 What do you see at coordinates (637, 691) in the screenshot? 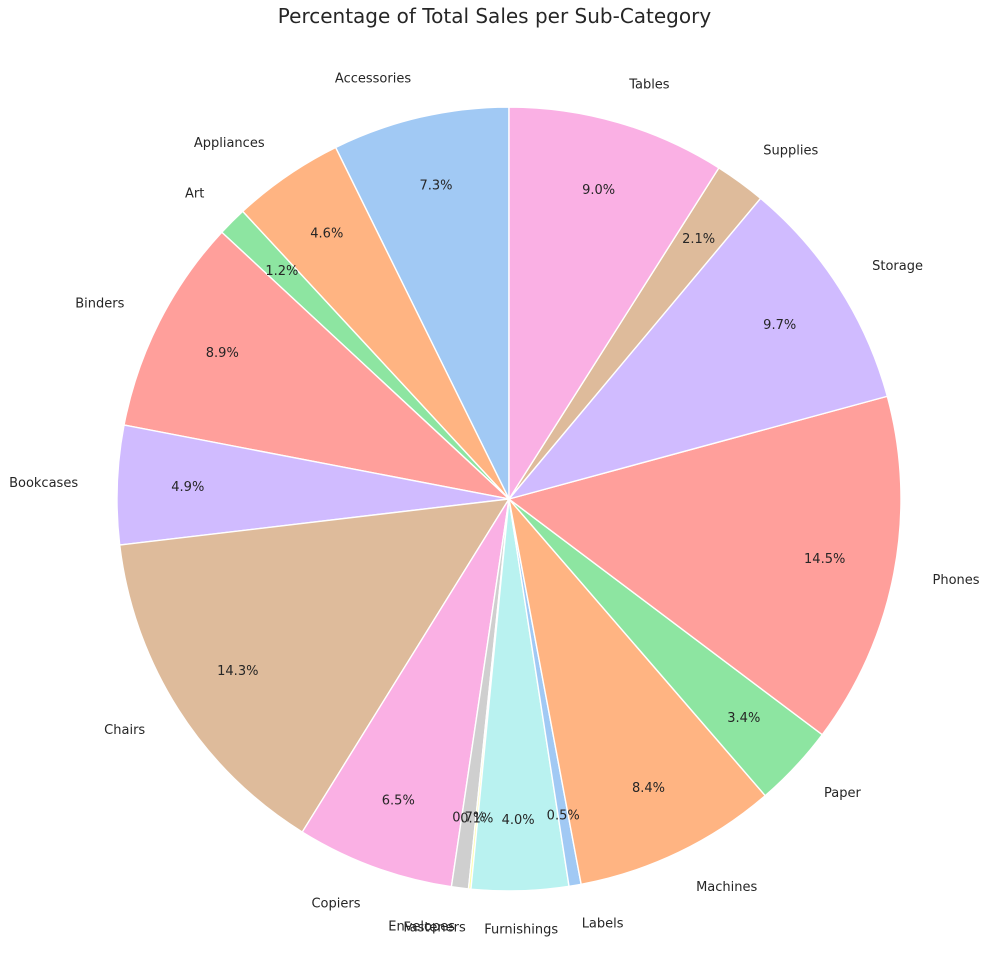
I see `slice-machines` at bounding box center [637, 691].